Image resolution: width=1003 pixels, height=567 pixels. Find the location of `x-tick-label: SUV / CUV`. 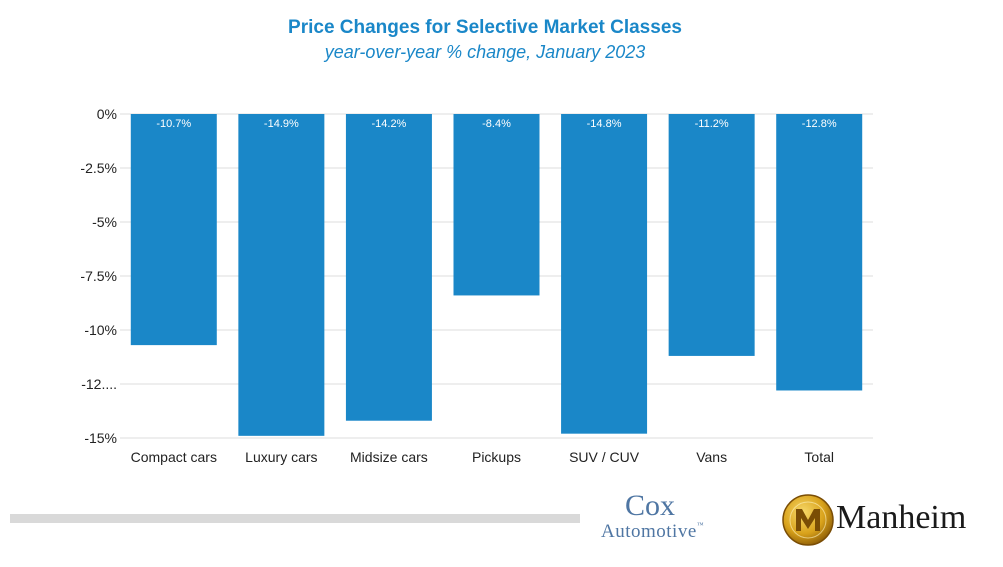

x-tick-label: SUV / CUV is located at coordinates (604, 457).